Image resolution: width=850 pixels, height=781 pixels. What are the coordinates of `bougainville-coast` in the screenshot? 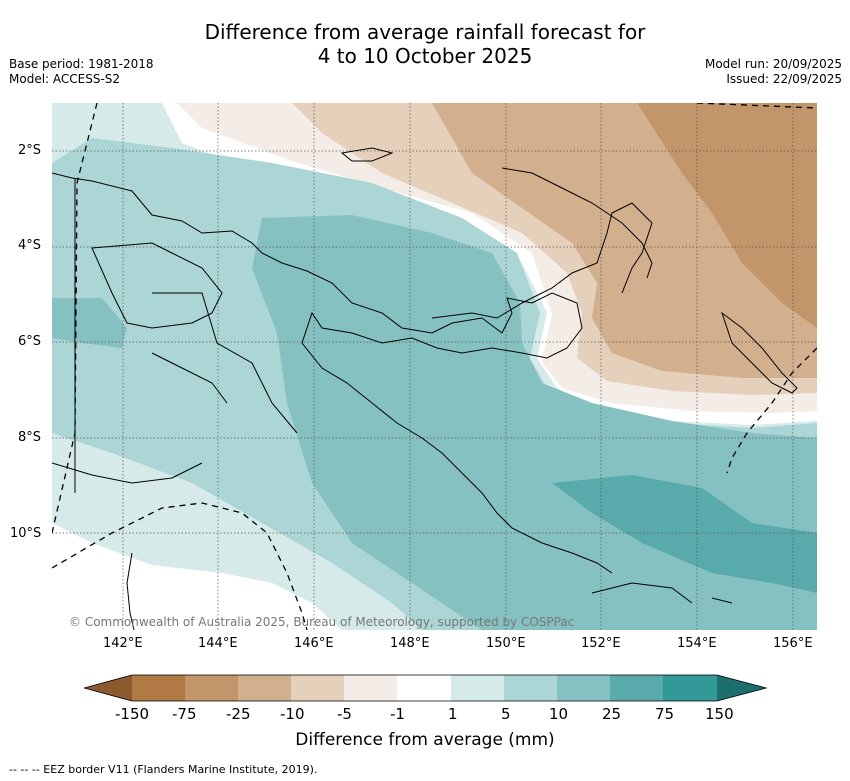 It's located at (759, 352).